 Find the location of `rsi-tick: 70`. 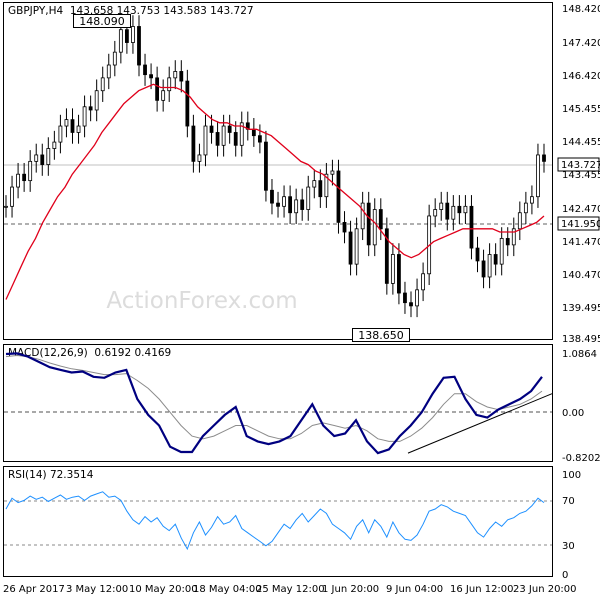

rsi-tick: 70 is located at coordinates (568, 501).